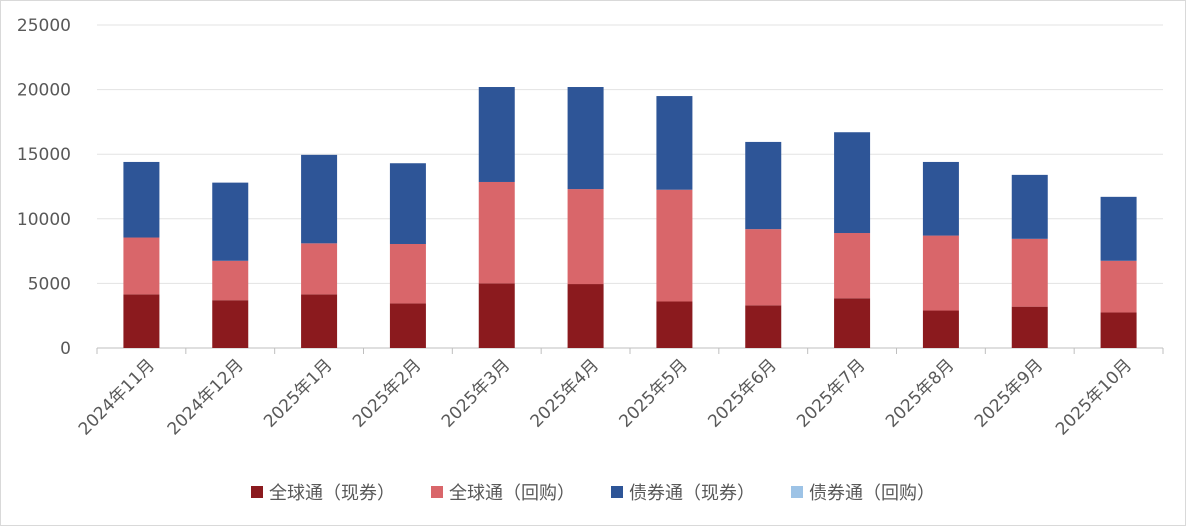  What do you see at coordinates (920, 393) in the screenshot?
I see `x-tick-label: 2025年8月` at bounding box center [920, 393].